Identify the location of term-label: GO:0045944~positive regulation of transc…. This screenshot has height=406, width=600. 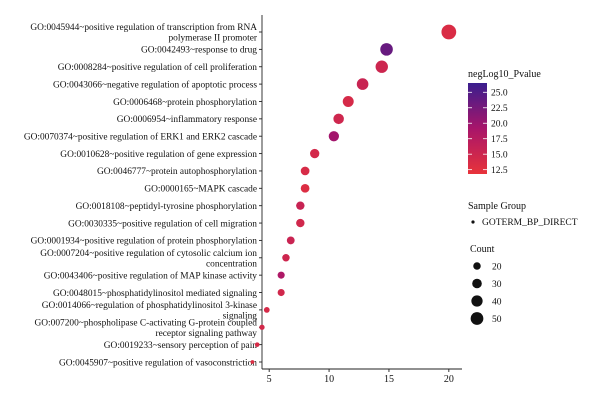
(143, 27).